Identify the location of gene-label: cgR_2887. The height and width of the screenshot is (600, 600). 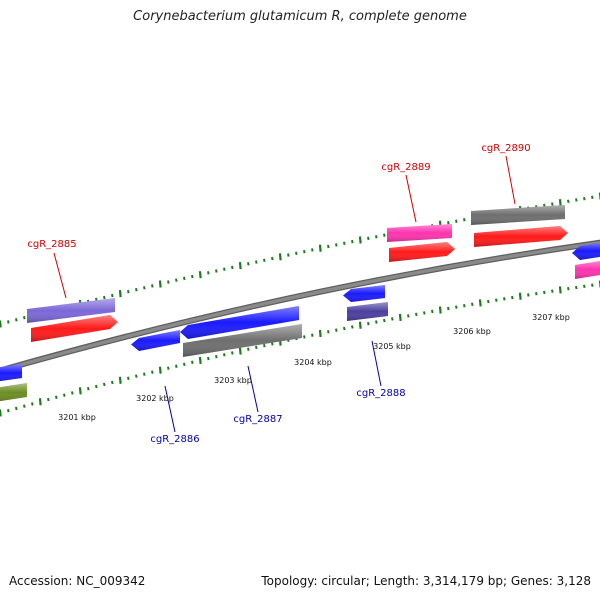
(257, 419).